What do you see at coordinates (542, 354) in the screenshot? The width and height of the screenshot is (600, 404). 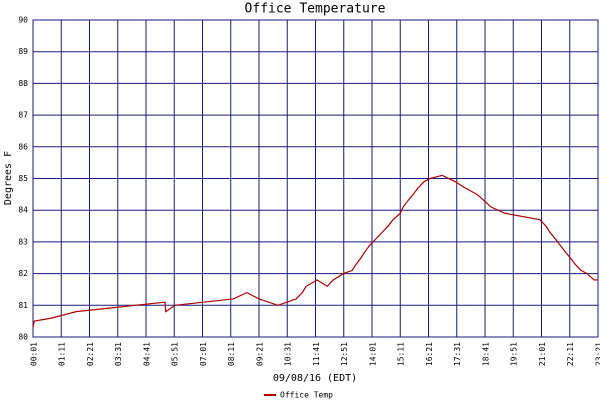 I see `x-tick-label: 21:01` at bounding box center [542, 354].